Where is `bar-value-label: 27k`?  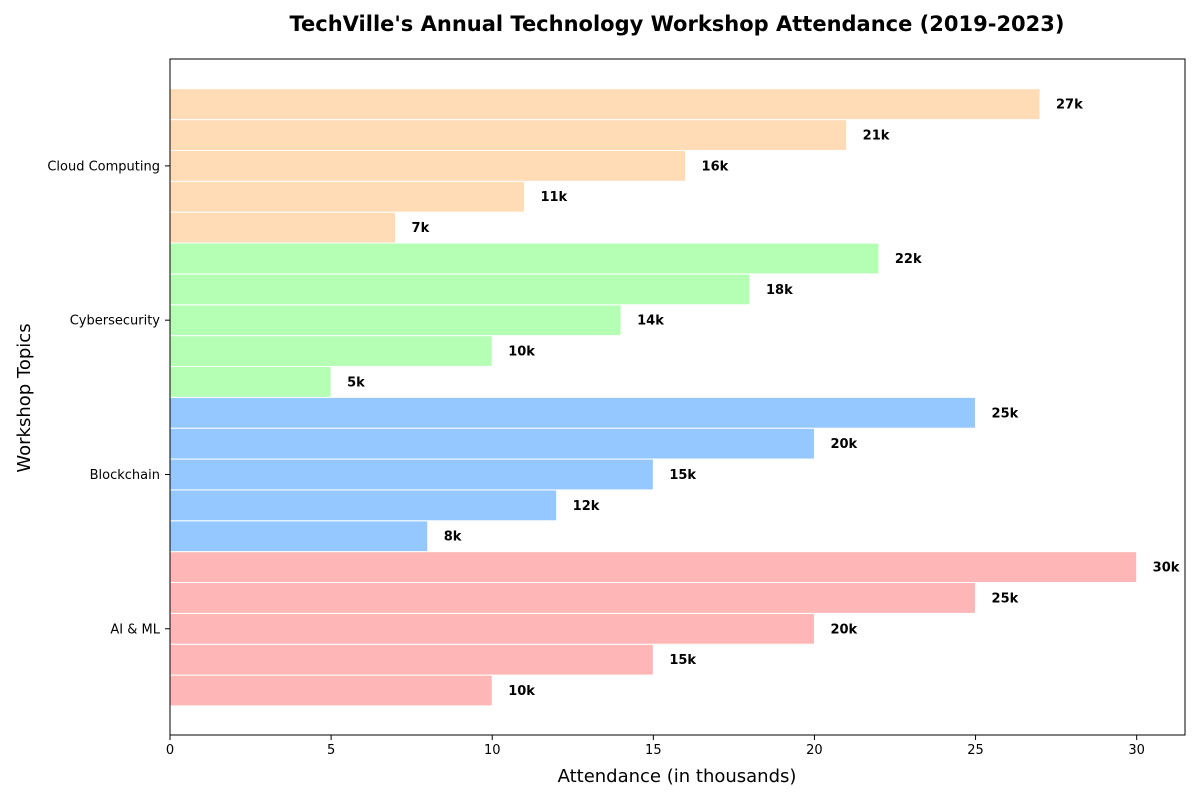 bar-value-label: 27k is located at coordinates (1069, 105).